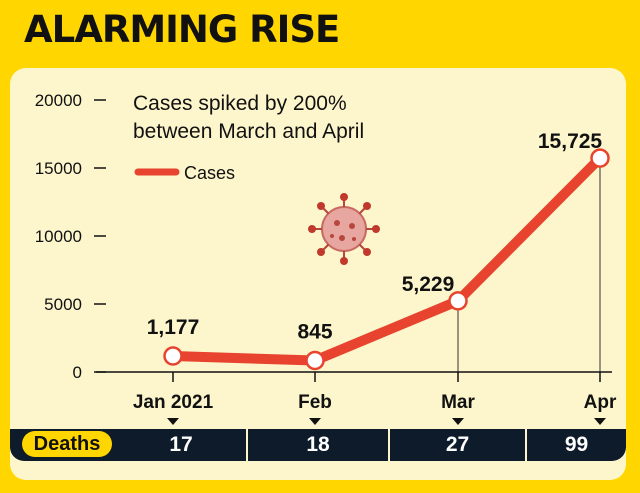  I want to click on deaths-bar: Deaths 17 18 27 99, so click(318, 445).